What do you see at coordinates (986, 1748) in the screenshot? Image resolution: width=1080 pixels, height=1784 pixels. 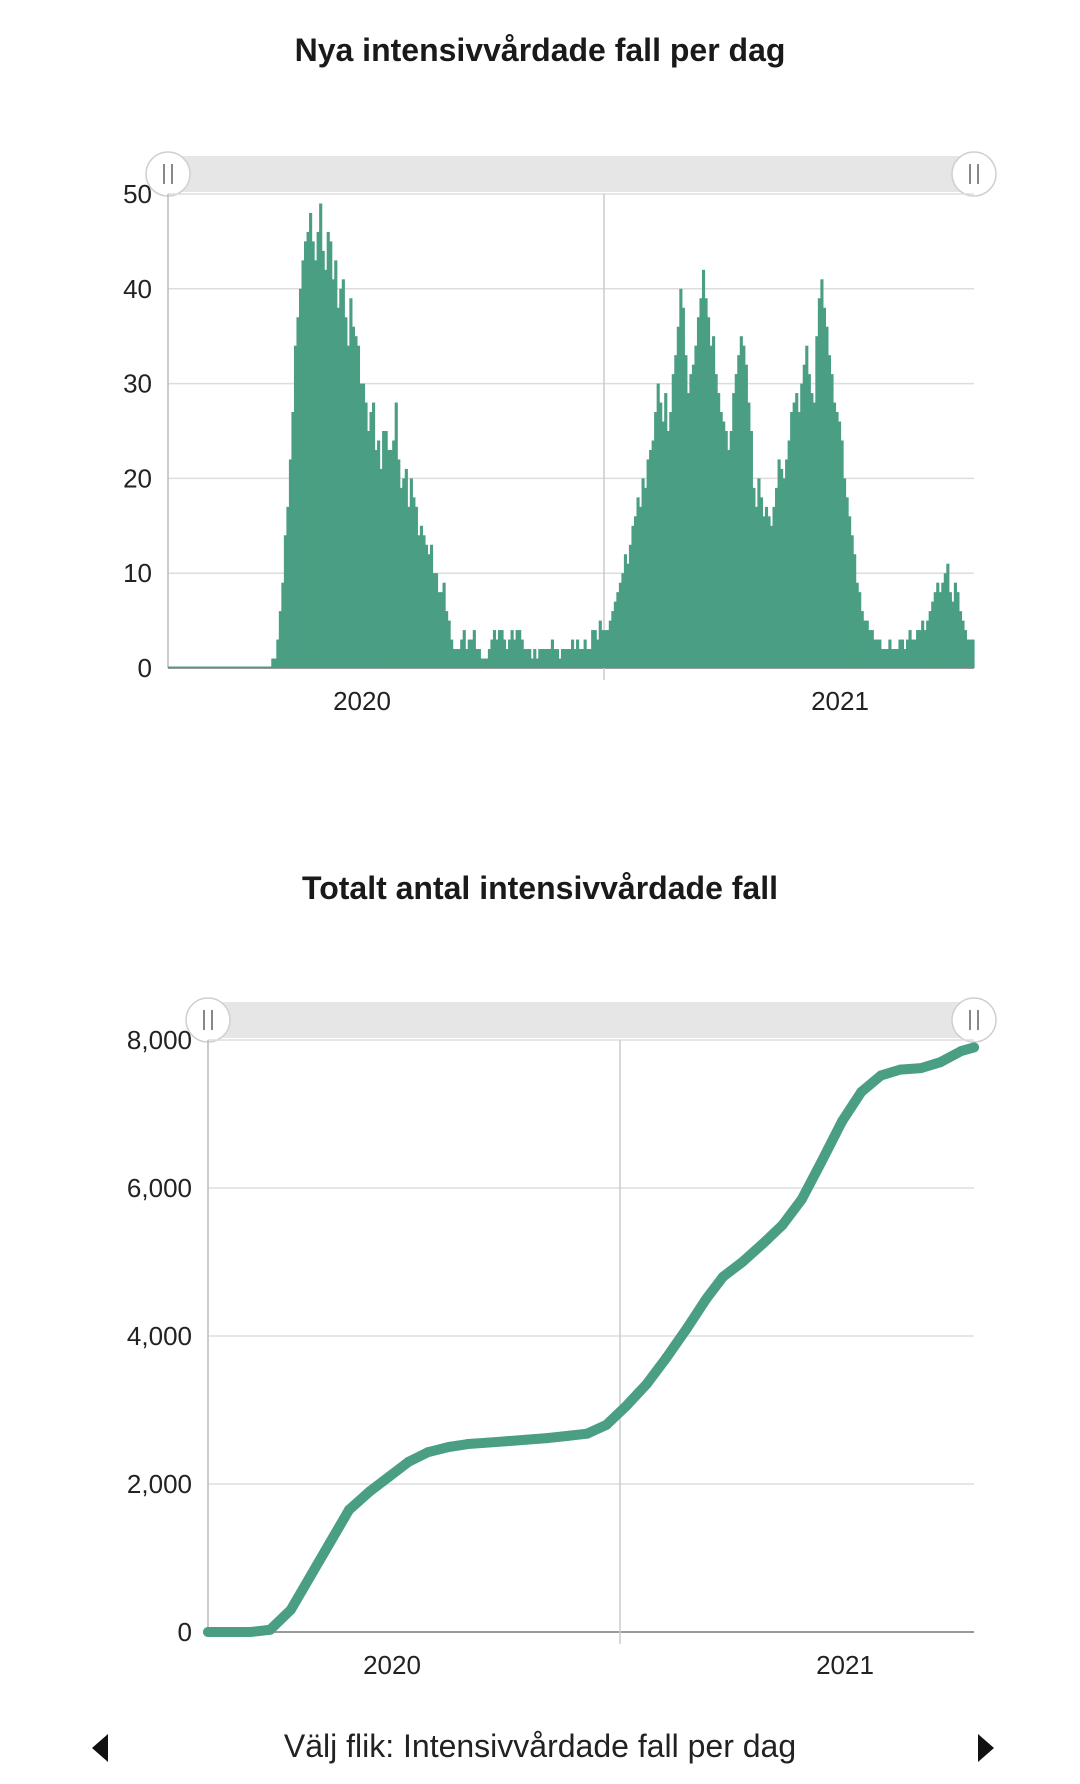 I see `caret-right-icon` at bounding box center [986, 1748].